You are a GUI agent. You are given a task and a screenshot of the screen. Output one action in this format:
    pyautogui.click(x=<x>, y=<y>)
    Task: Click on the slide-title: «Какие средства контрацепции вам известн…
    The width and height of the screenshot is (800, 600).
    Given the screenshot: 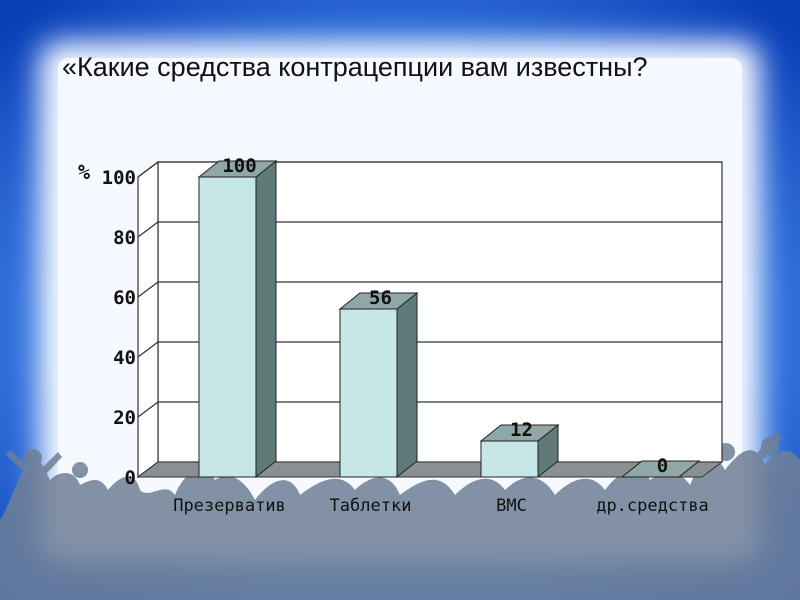 What is the action you would take?
    pyautogui.click(x=355, y=67)
    